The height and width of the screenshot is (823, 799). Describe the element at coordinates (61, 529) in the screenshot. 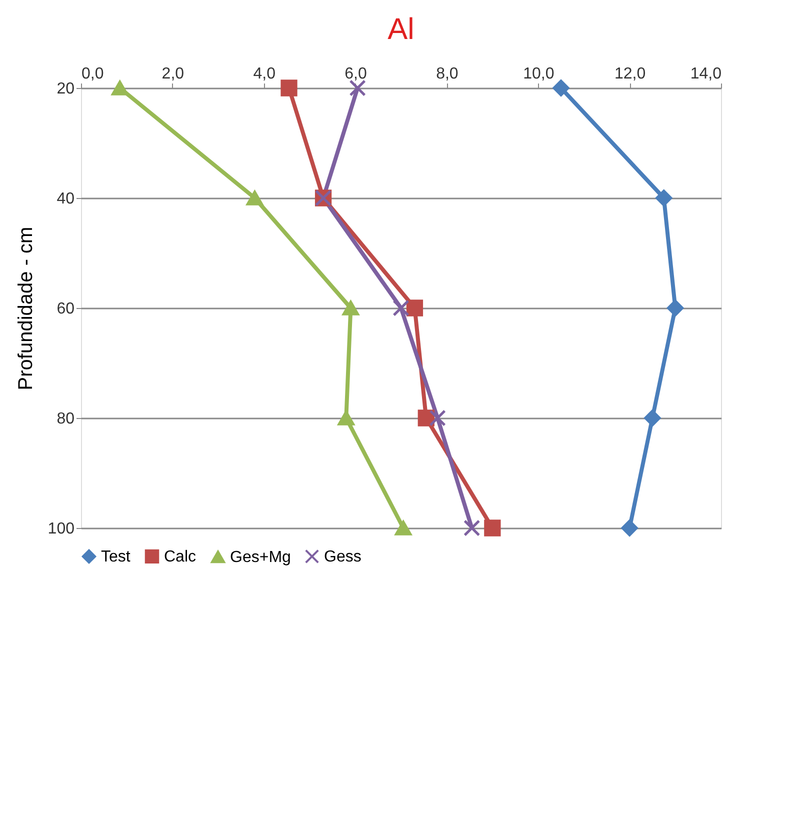

I see `y-tick-label: 100` at that location.